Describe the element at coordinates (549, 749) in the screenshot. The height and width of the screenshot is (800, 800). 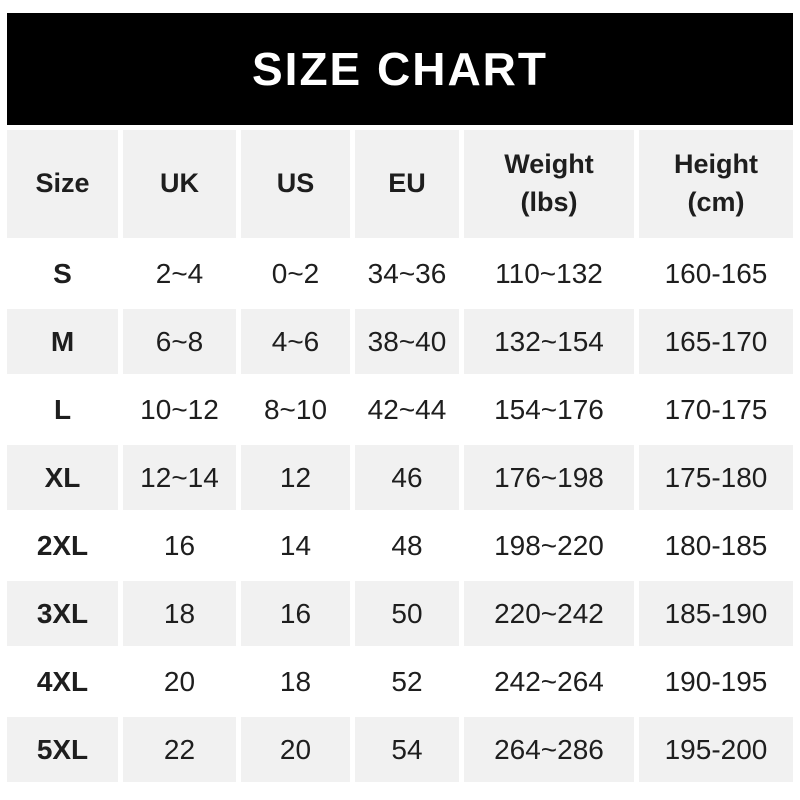
I see `table-cell-weight: 264~286` at that location.